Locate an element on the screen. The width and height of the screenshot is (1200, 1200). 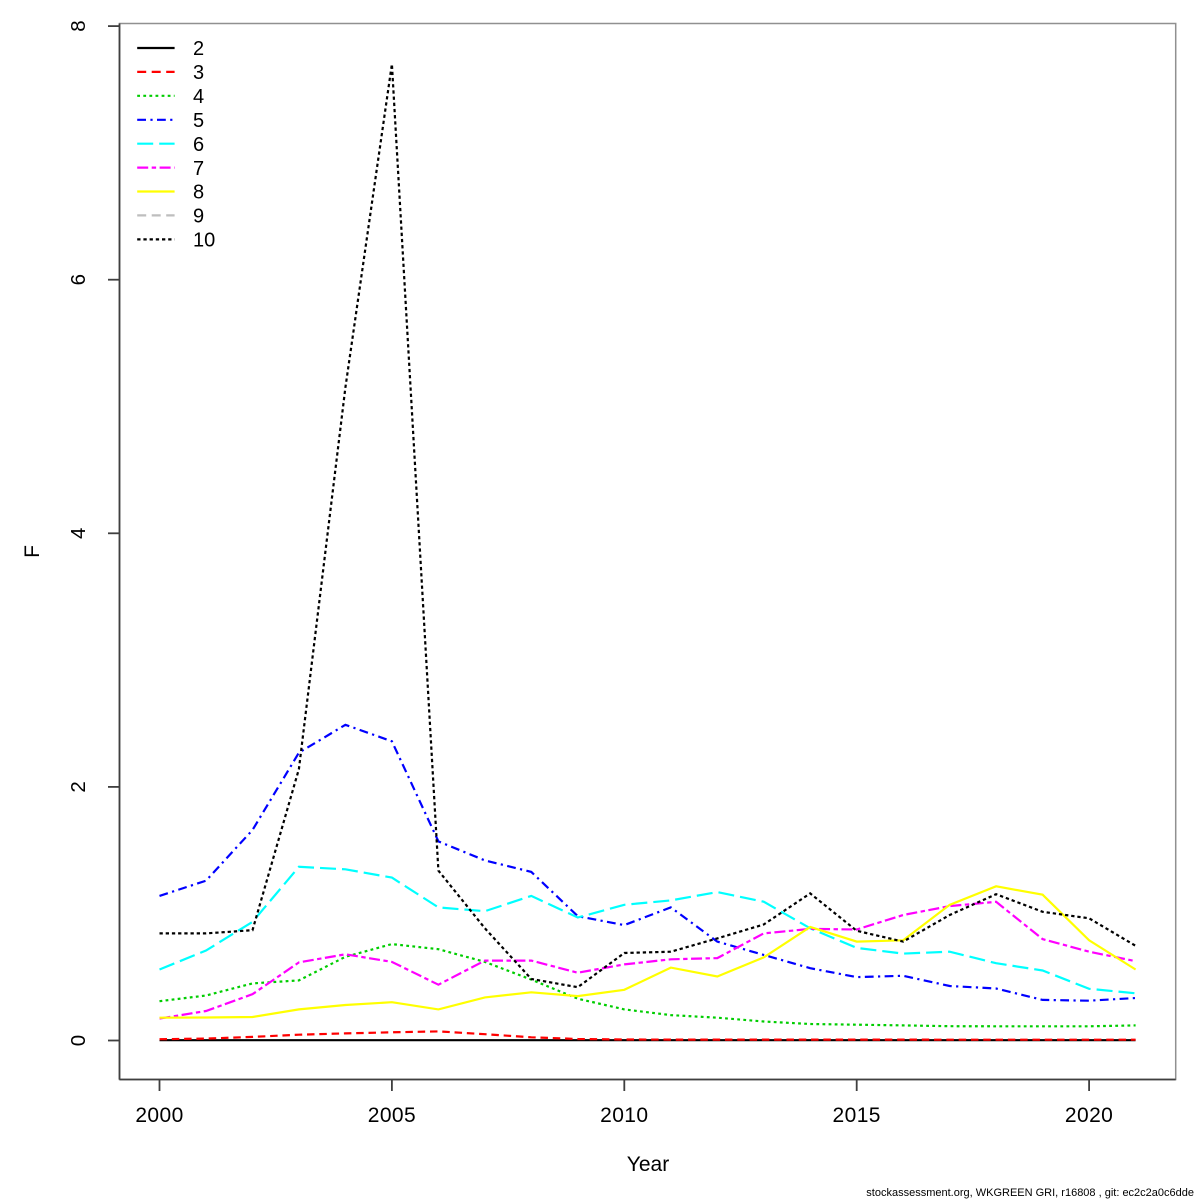
svg-text: 5 is located at coordinates (198, 121).